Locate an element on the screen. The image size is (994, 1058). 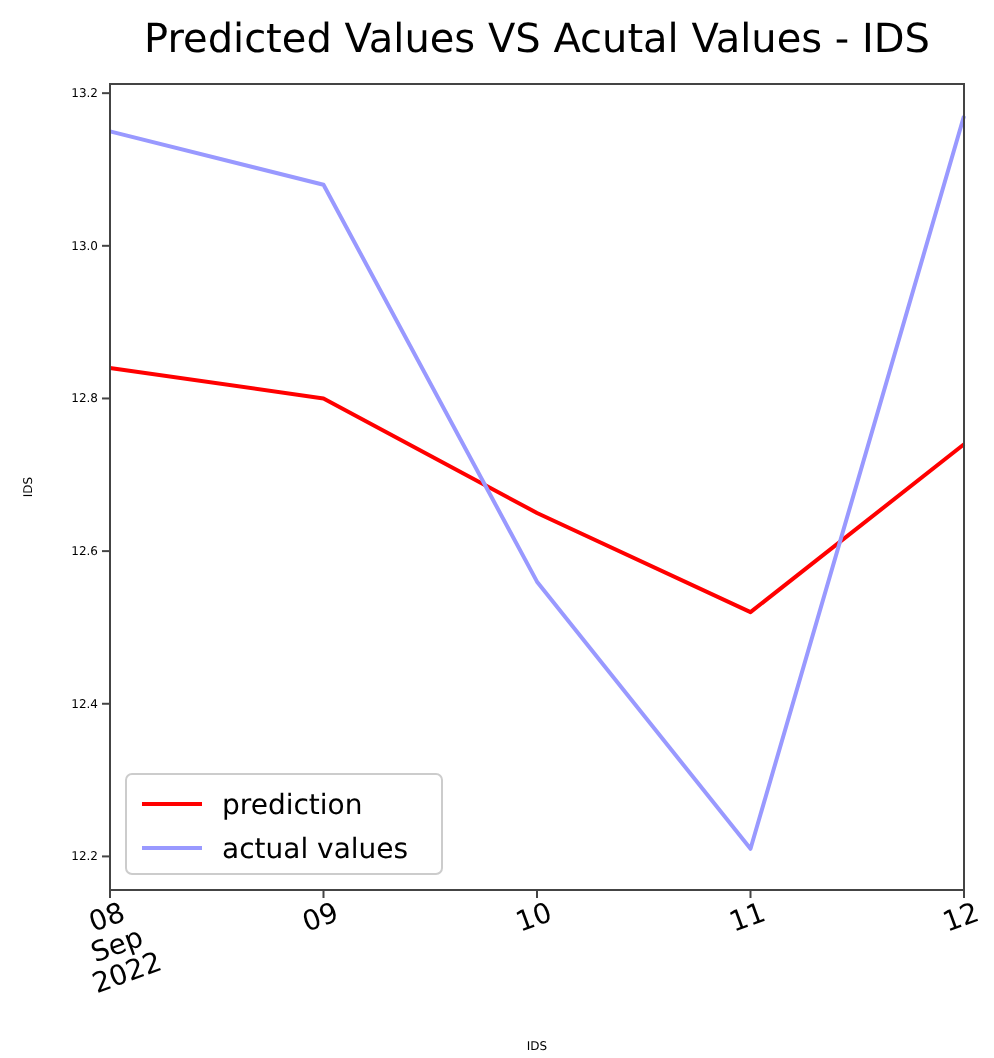
x-tick-label: 12 is located at coordinates (961, 918).